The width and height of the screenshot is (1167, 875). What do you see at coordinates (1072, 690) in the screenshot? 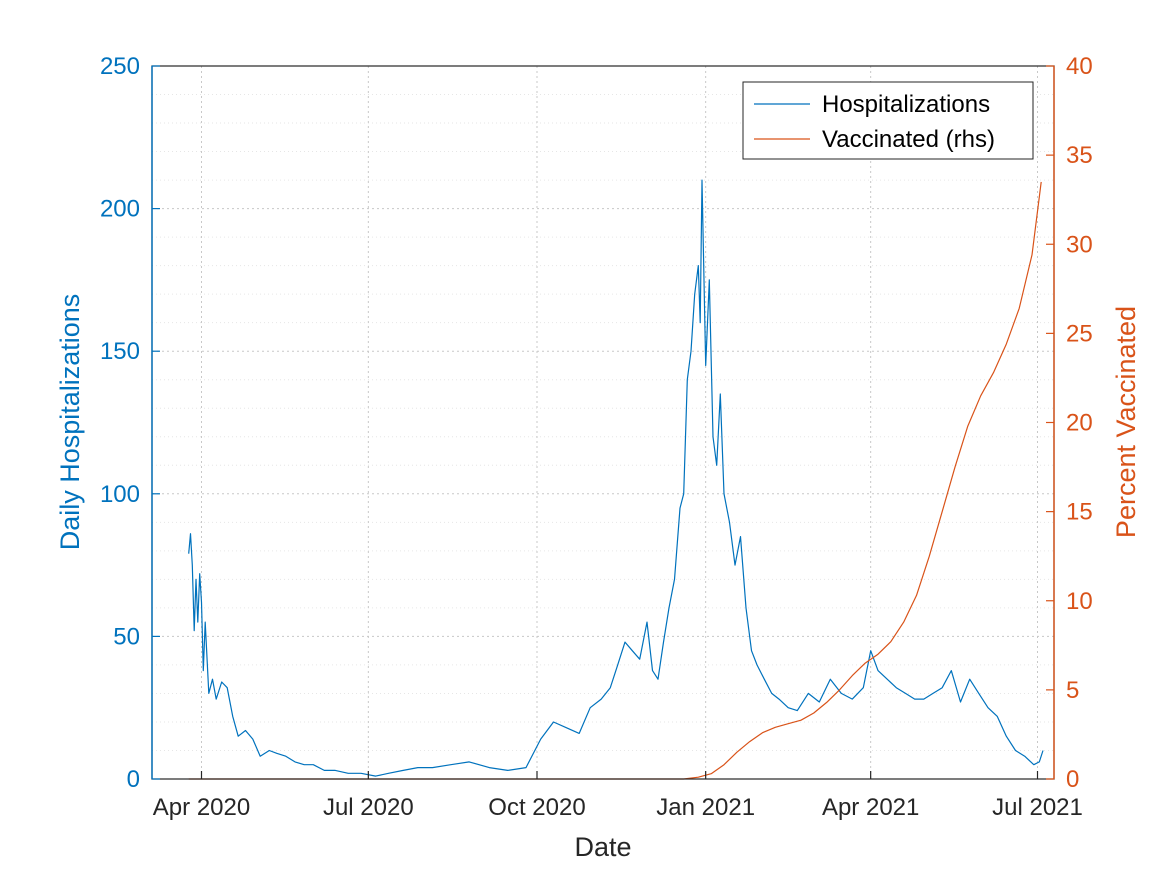
I see `right-tick-label: 5` at bounding box center [1072, 690].